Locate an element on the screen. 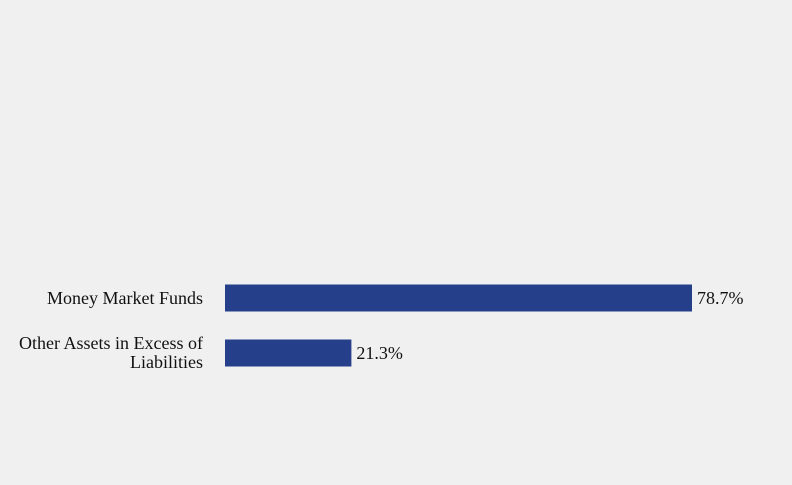  category-label-1: Money Market Funds is located at coordinates (125, 297).